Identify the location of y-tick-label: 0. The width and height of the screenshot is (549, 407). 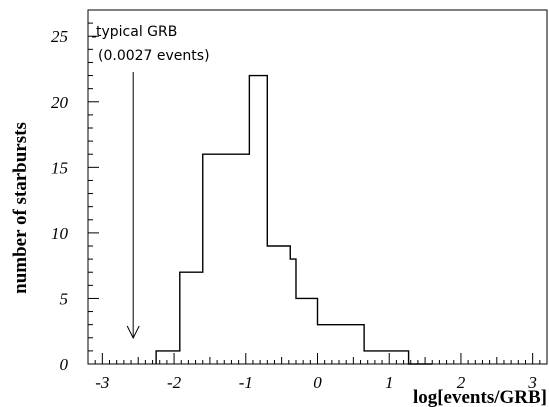
(64, 364).